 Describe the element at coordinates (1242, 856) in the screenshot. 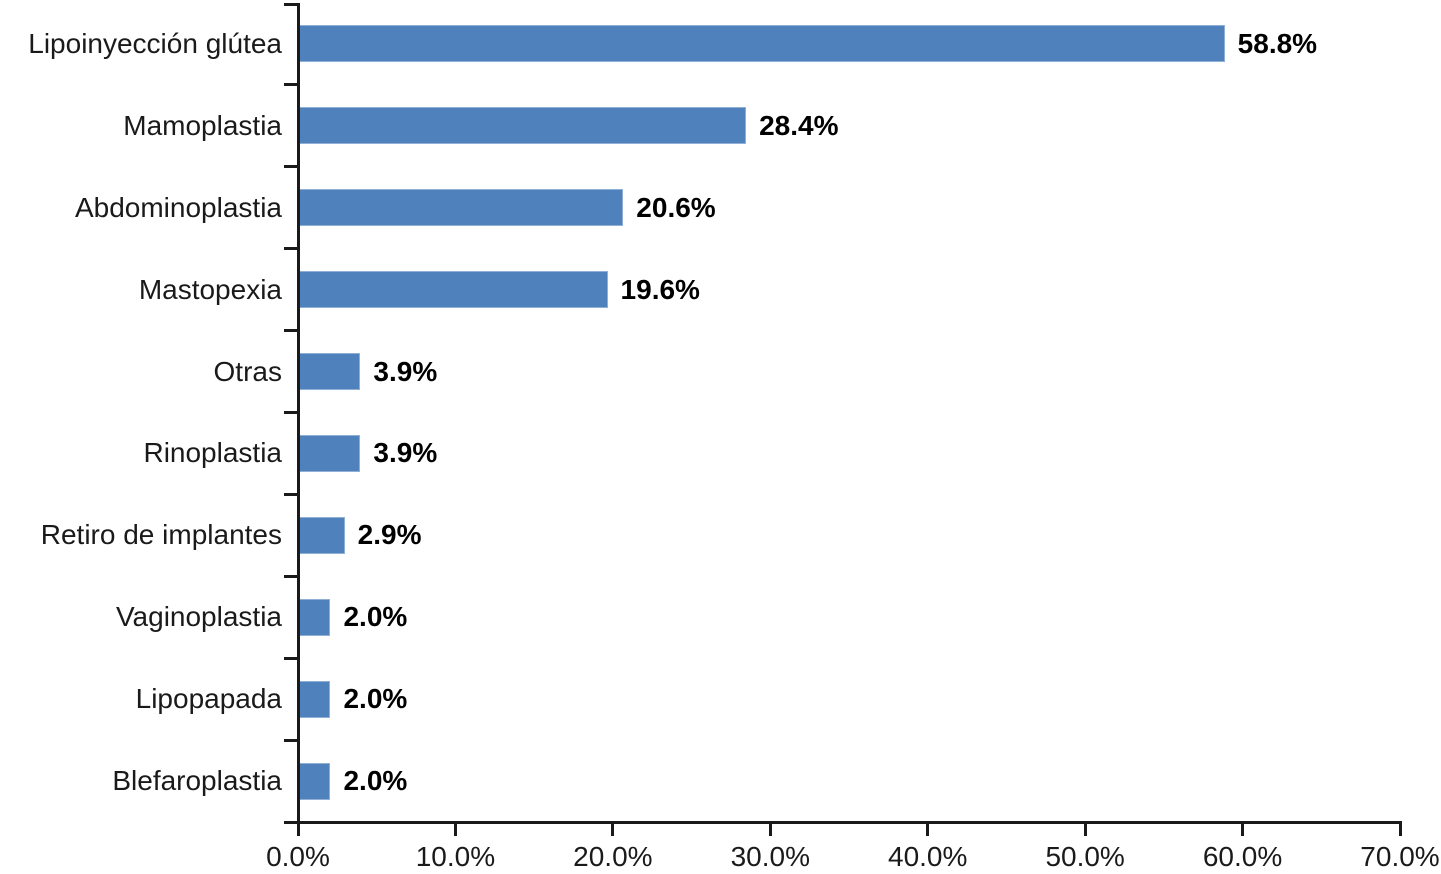

I see `x-axis-tick-label: 60.0%` at that location.